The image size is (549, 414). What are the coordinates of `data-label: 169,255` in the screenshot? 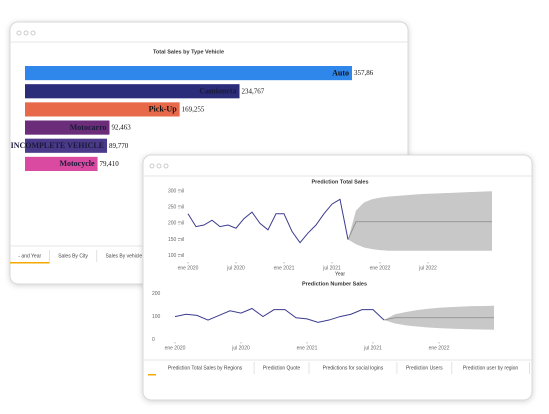 It's located at (193, 110).